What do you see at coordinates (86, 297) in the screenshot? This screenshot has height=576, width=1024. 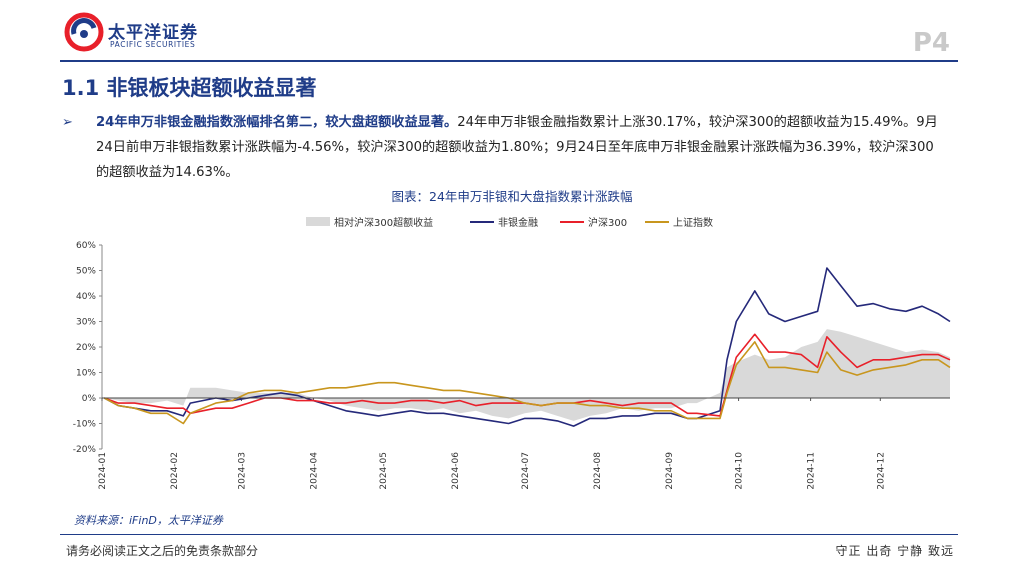 I see `y-tick-label: 40%` at bounding box center [86, 297].